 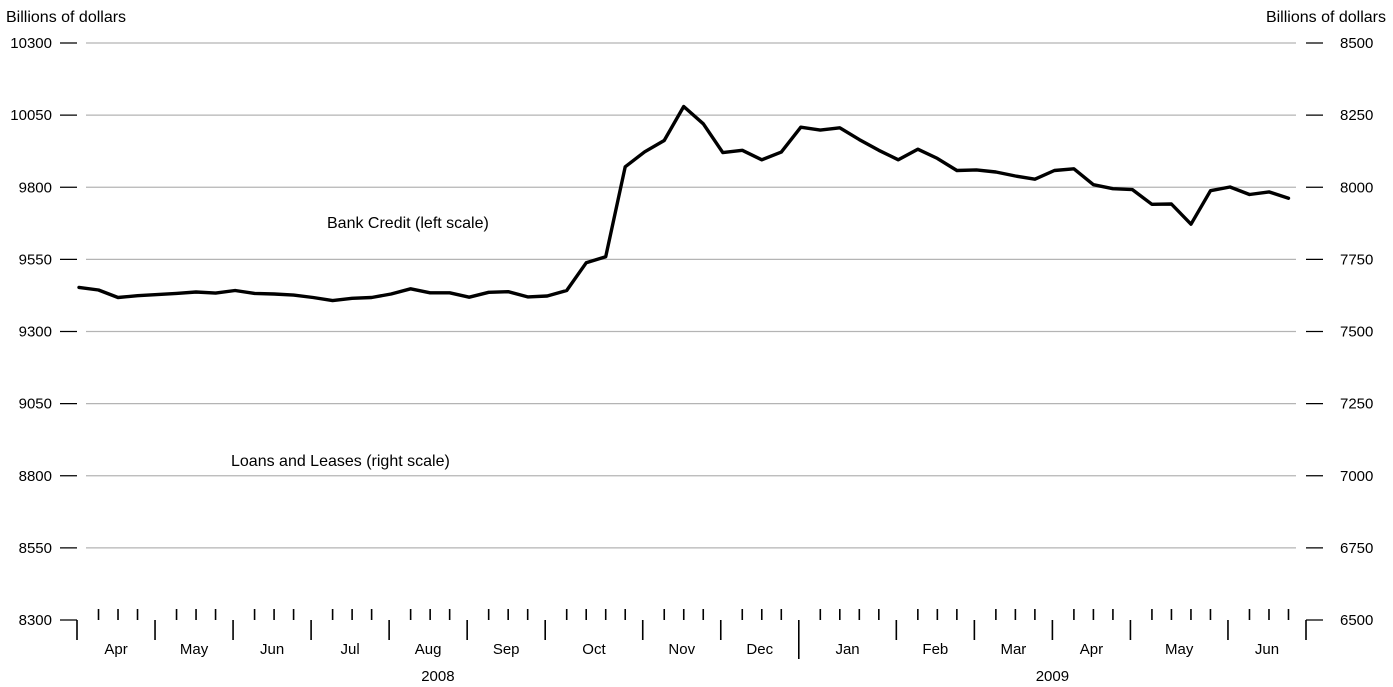 I want to click on year-label: 2009, so click(x=1052, y=676).